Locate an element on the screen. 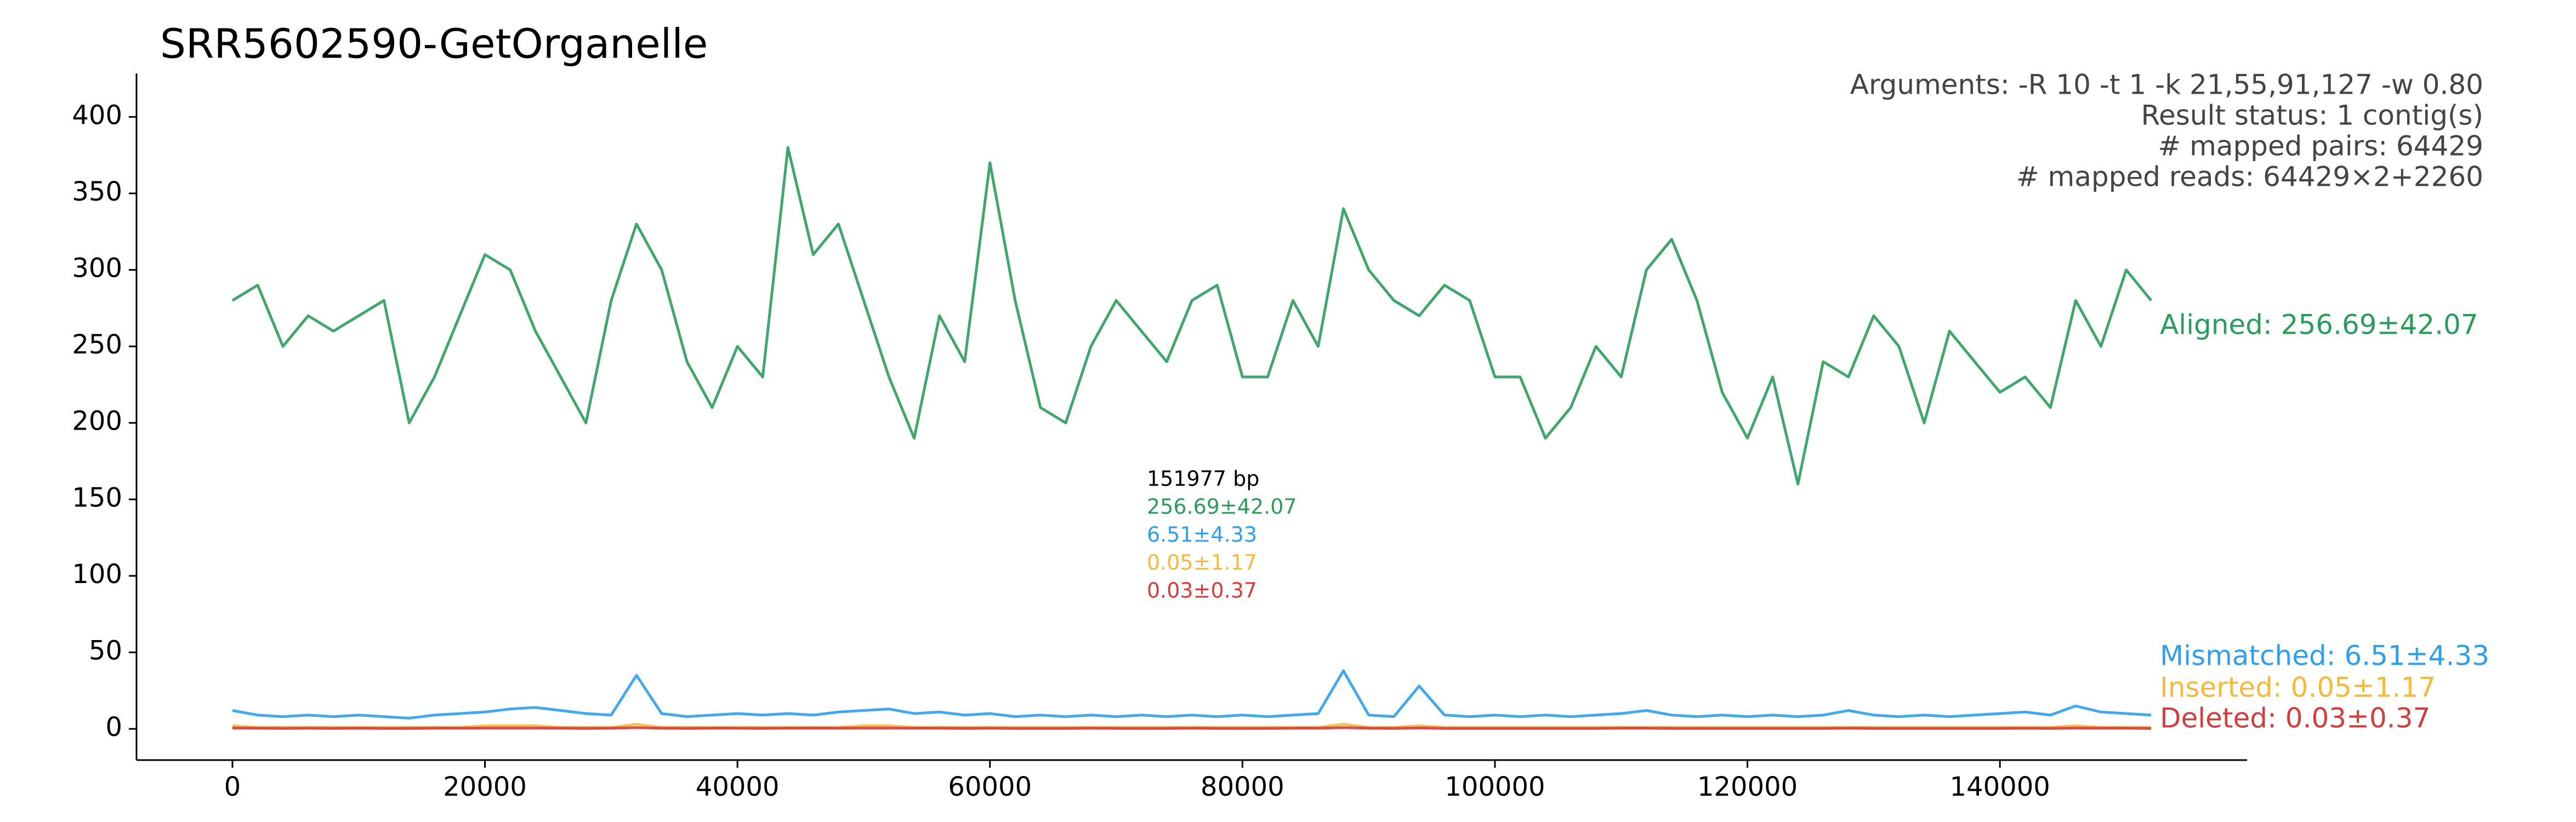 Image resolution: width=2576 pixels, height=822 pixels. x-tick-label: 100000 is located at coordinates (1495, 787).